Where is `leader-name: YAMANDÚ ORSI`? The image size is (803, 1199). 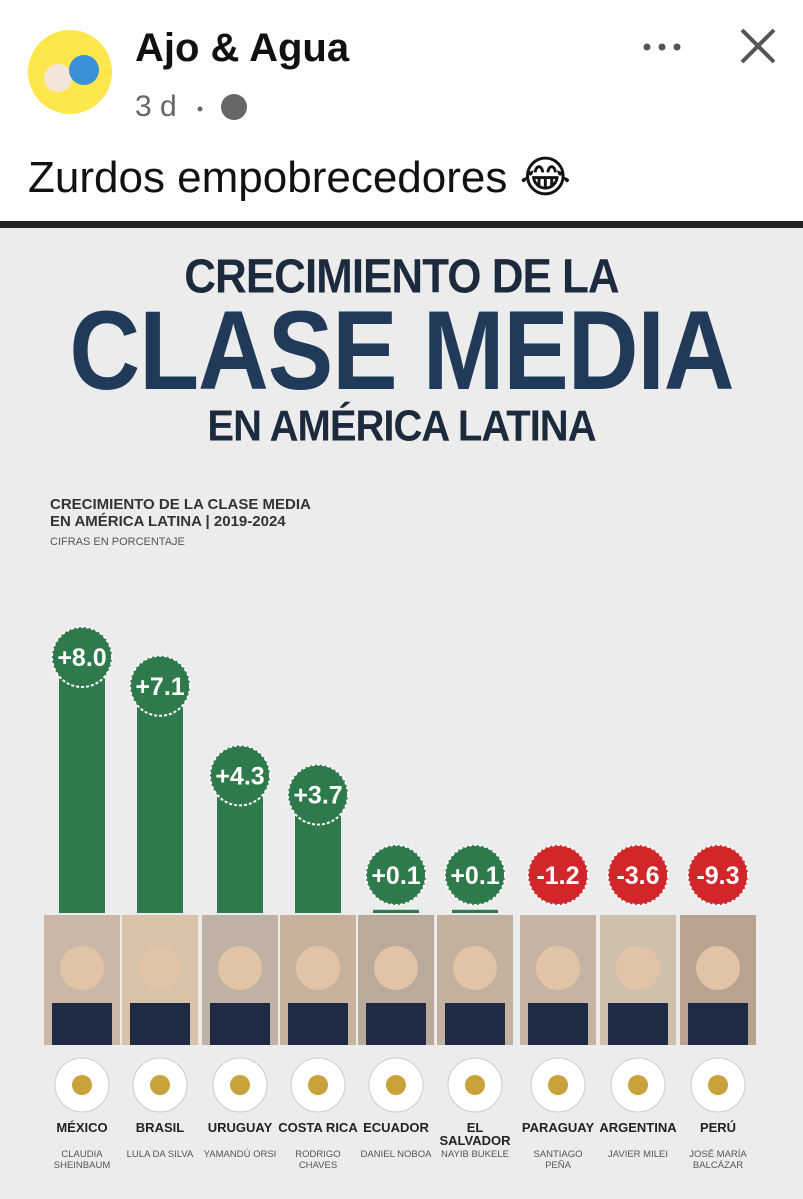
leader-name: YAMANDÚ ORSI is located at coordinates (240, 1154).